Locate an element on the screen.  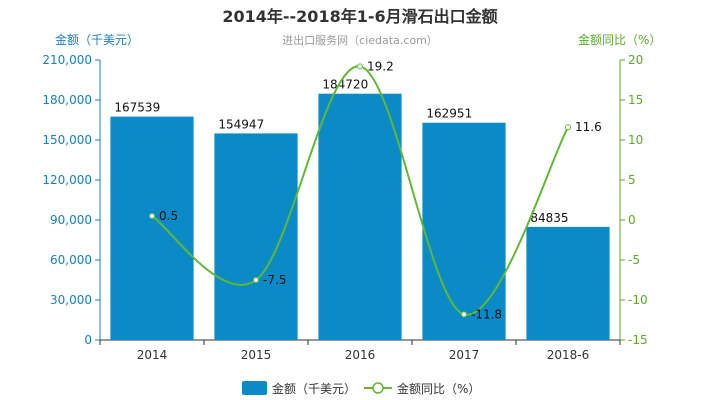
line-value-label: 19.2 is located at coordinates (380, 66).